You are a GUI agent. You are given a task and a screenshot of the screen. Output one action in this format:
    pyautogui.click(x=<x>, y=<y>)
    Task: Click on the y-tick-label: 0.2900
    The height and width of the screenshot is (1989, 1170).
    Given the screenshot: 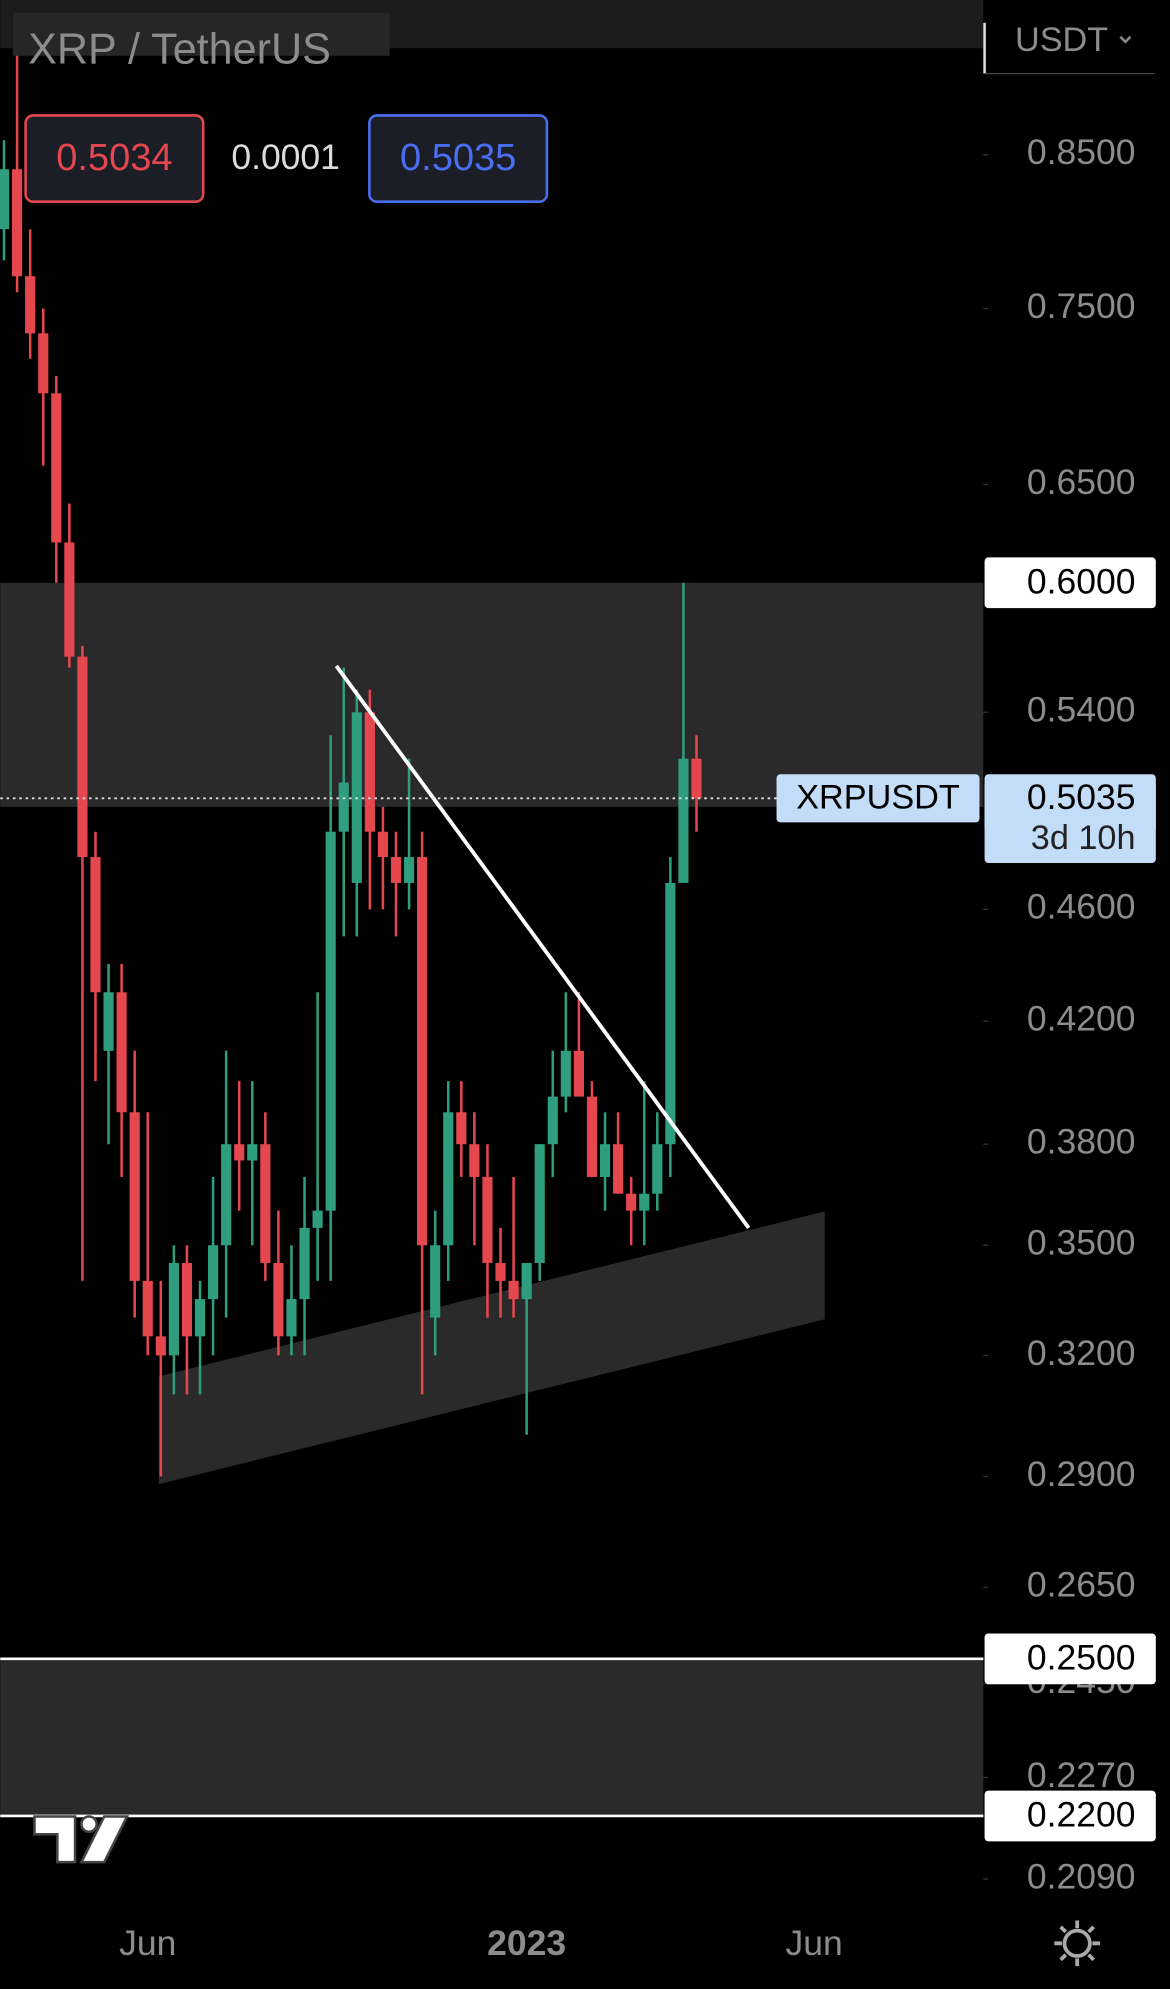 What is the action you would take?
    pyautogui.click(x=1081, y=1474)
    